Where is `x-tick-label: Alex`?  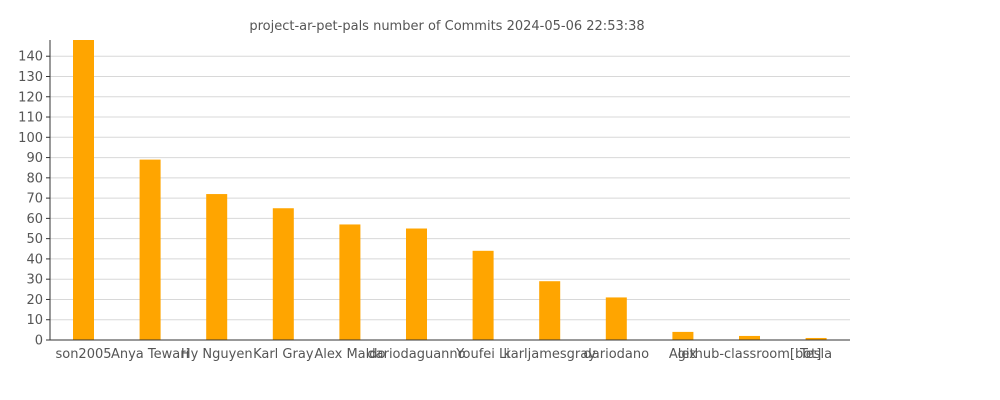
x-tick-label: Alex is located at coordinates (683, 354).